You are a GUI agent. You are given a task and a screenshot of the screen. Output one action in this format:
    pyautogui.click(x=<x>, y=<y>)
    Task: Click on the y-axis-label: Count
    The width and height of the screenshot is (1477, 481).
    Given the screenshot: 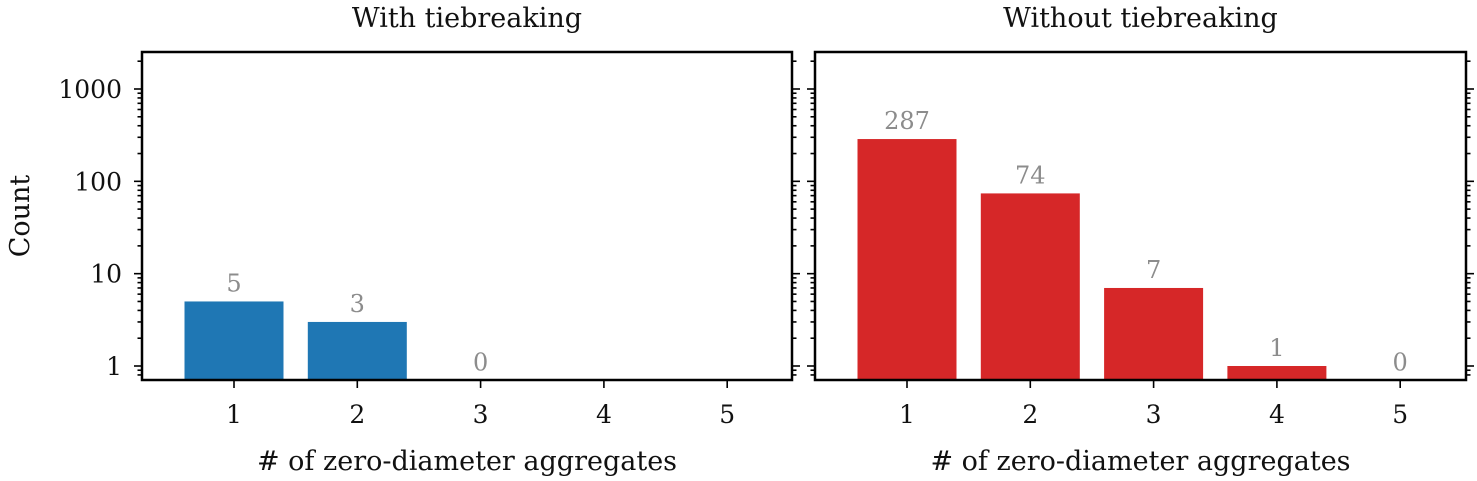 What is the action you would take?
    pyautogui.click(x=20, y=216)
    